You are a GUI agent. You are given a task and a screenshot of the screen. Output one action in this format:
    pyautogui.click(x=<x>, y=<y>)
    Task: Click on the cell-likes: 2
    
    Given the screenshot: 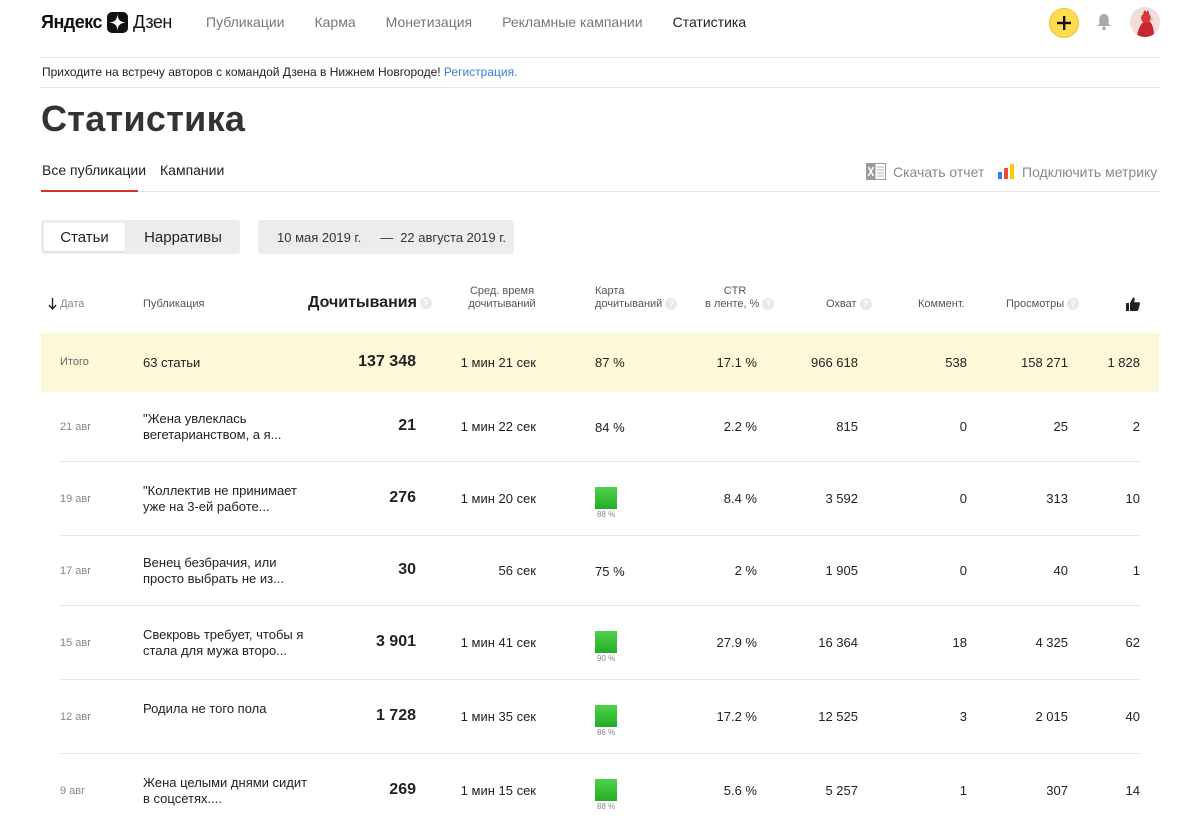 What is the action you would take?
    pyautogui.click(x=1136, y=426)
    